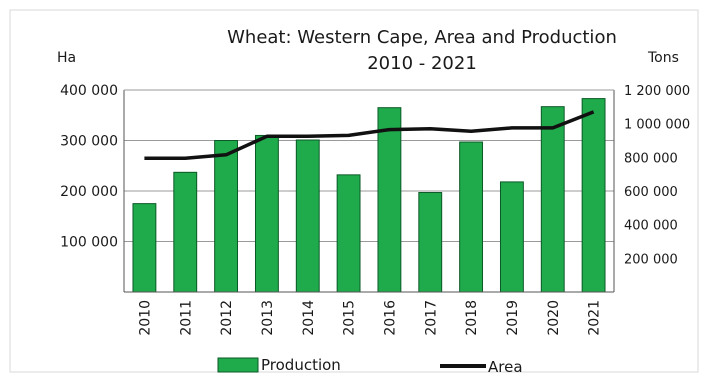 The width and height of the screenshot is (704, 378). Describe the element at coordinates (471, 217) in the screenshot. I see `bar-production-2018` at that location.